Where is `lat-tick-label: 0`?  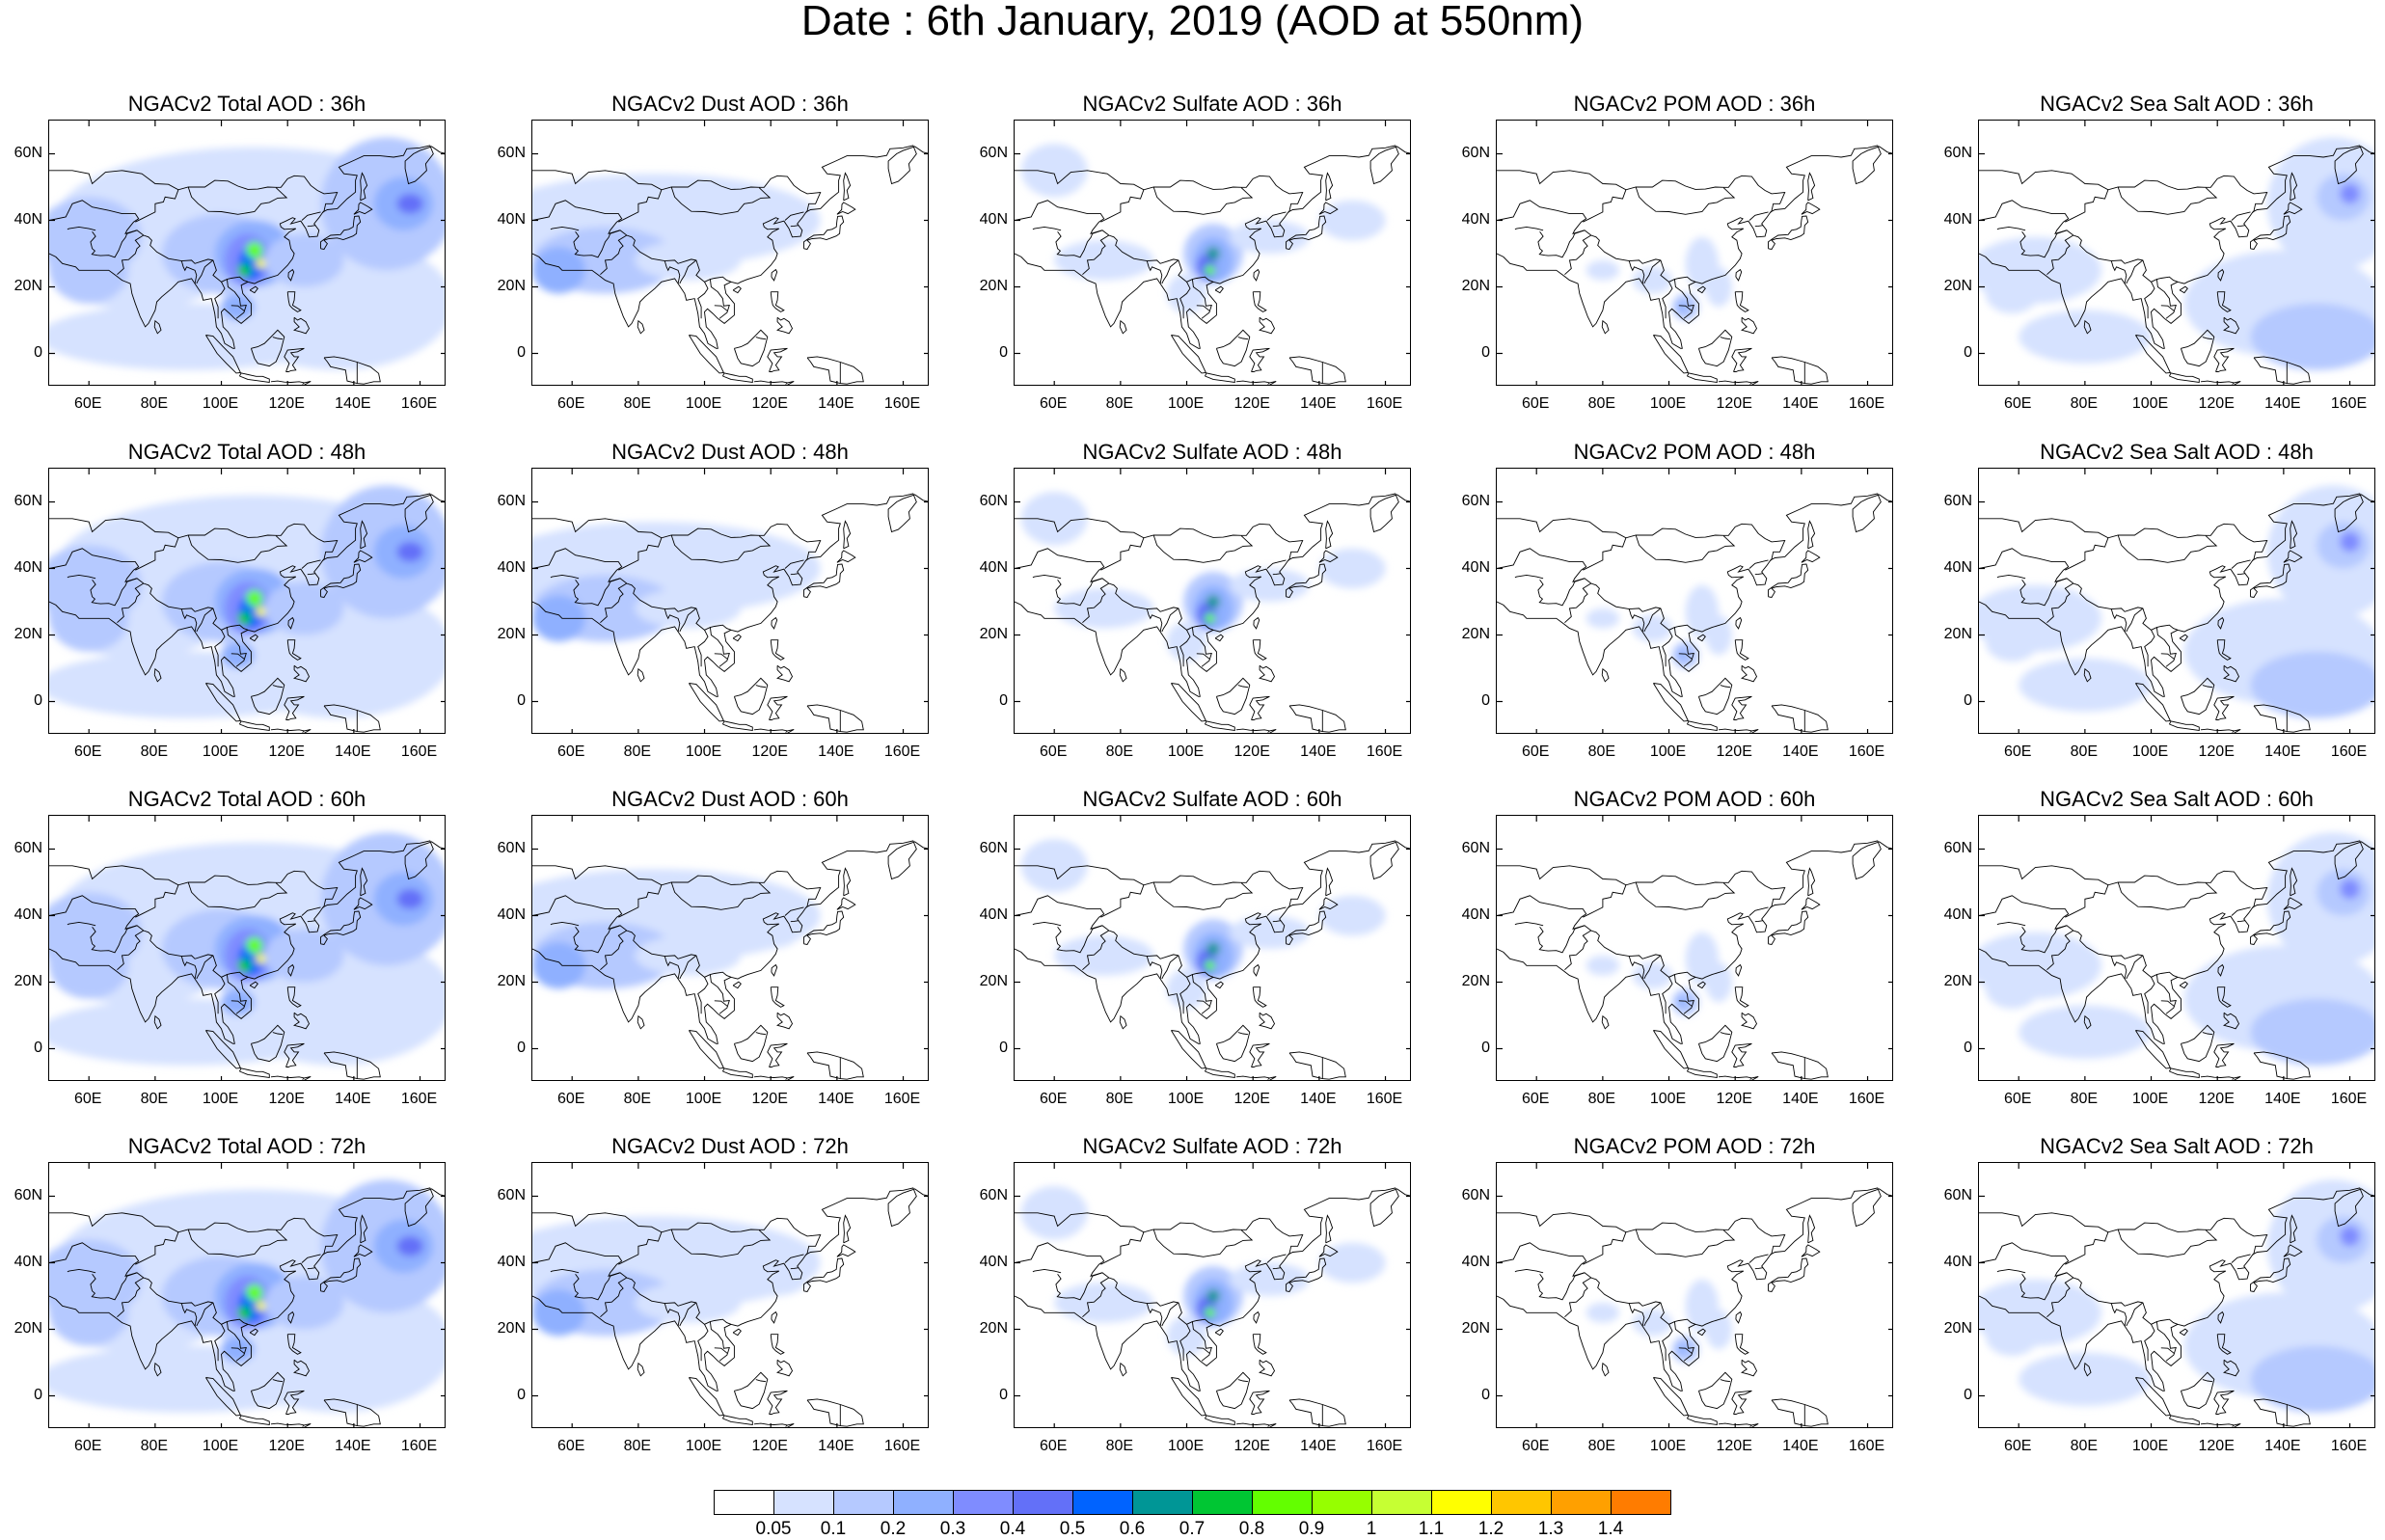
lat-tick-label: 0 is located at coordinates (1485, 1047).